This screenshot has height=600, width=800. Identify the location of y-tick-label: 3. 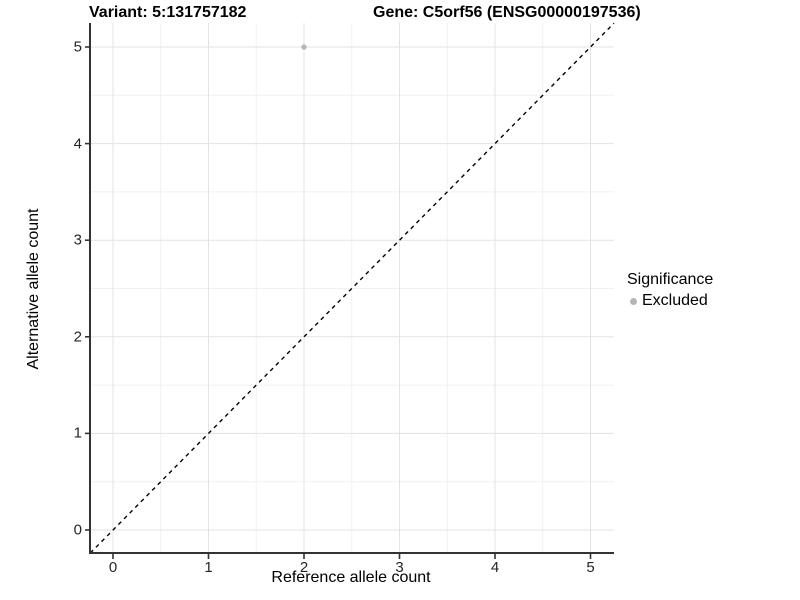
(77, 240).